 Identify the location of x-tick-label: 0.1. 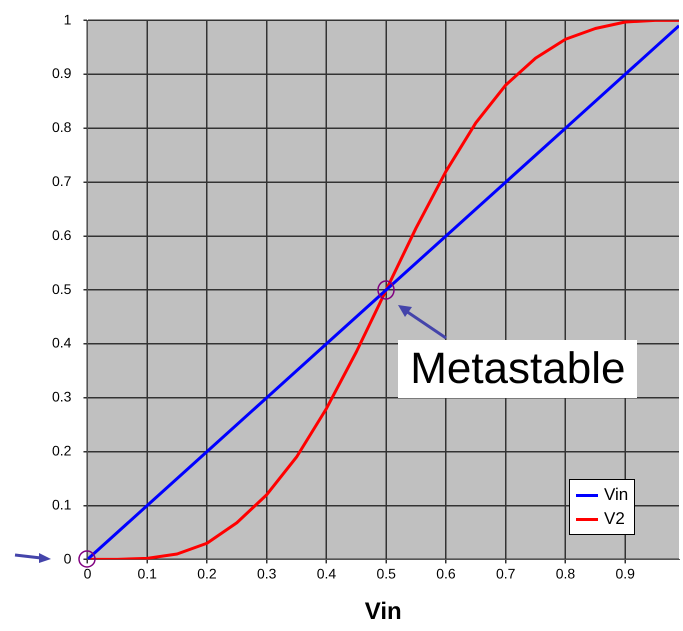
(147, 574).